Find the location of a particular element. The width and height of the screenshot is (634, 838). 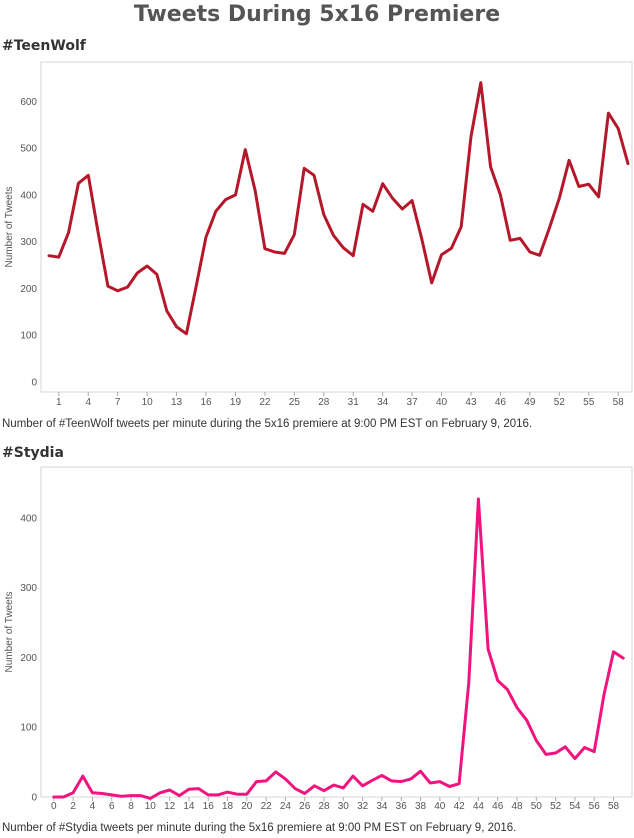

x-tick-label: 37 is located at coordinates (413, 402).